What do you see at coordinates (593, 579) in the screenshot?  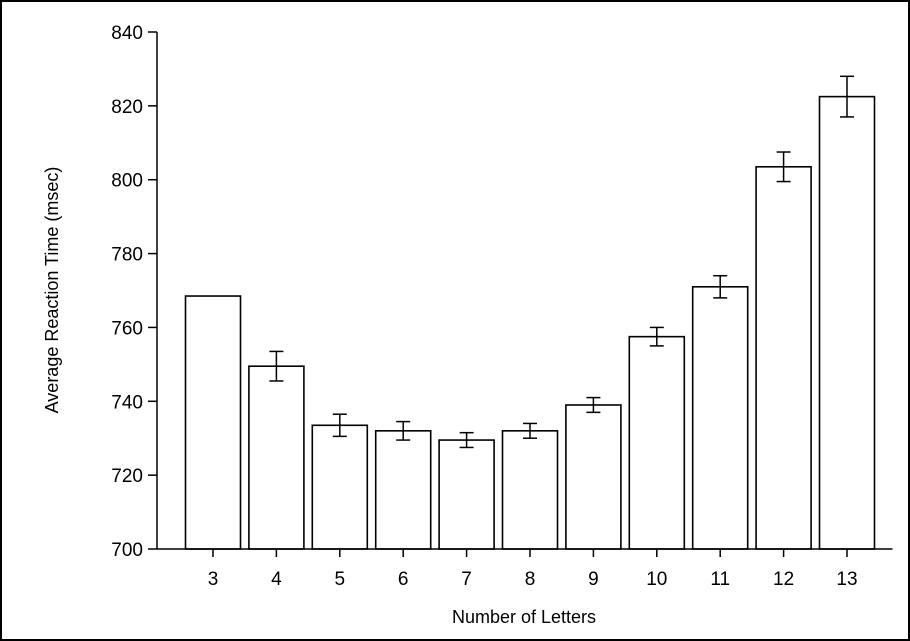 I see `x-tick-label: 9` at bounding box center [593, 579].